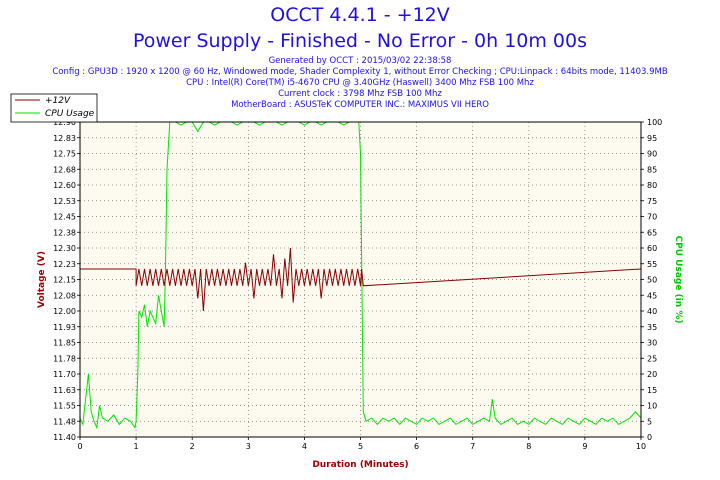 This screenshot has width=720, height=480. What do you see at coordinates (192, 446) in the screenshot?
I see `x-tick-label: 2` at bounding box center [192, 446].